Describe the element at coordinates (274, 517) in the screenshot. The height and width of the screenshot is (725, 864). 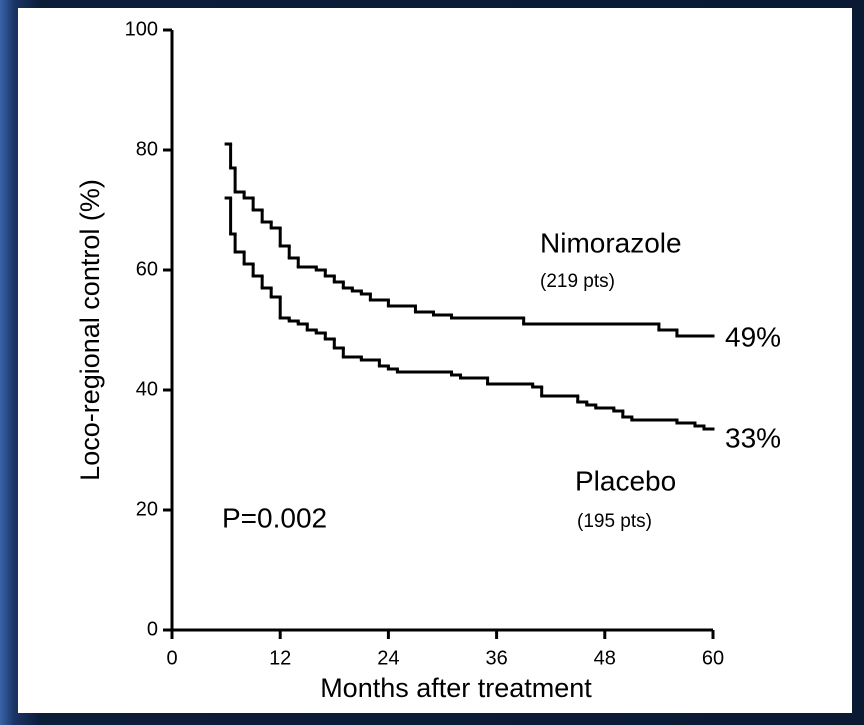
I see `annotation: P=0.002` at that location.